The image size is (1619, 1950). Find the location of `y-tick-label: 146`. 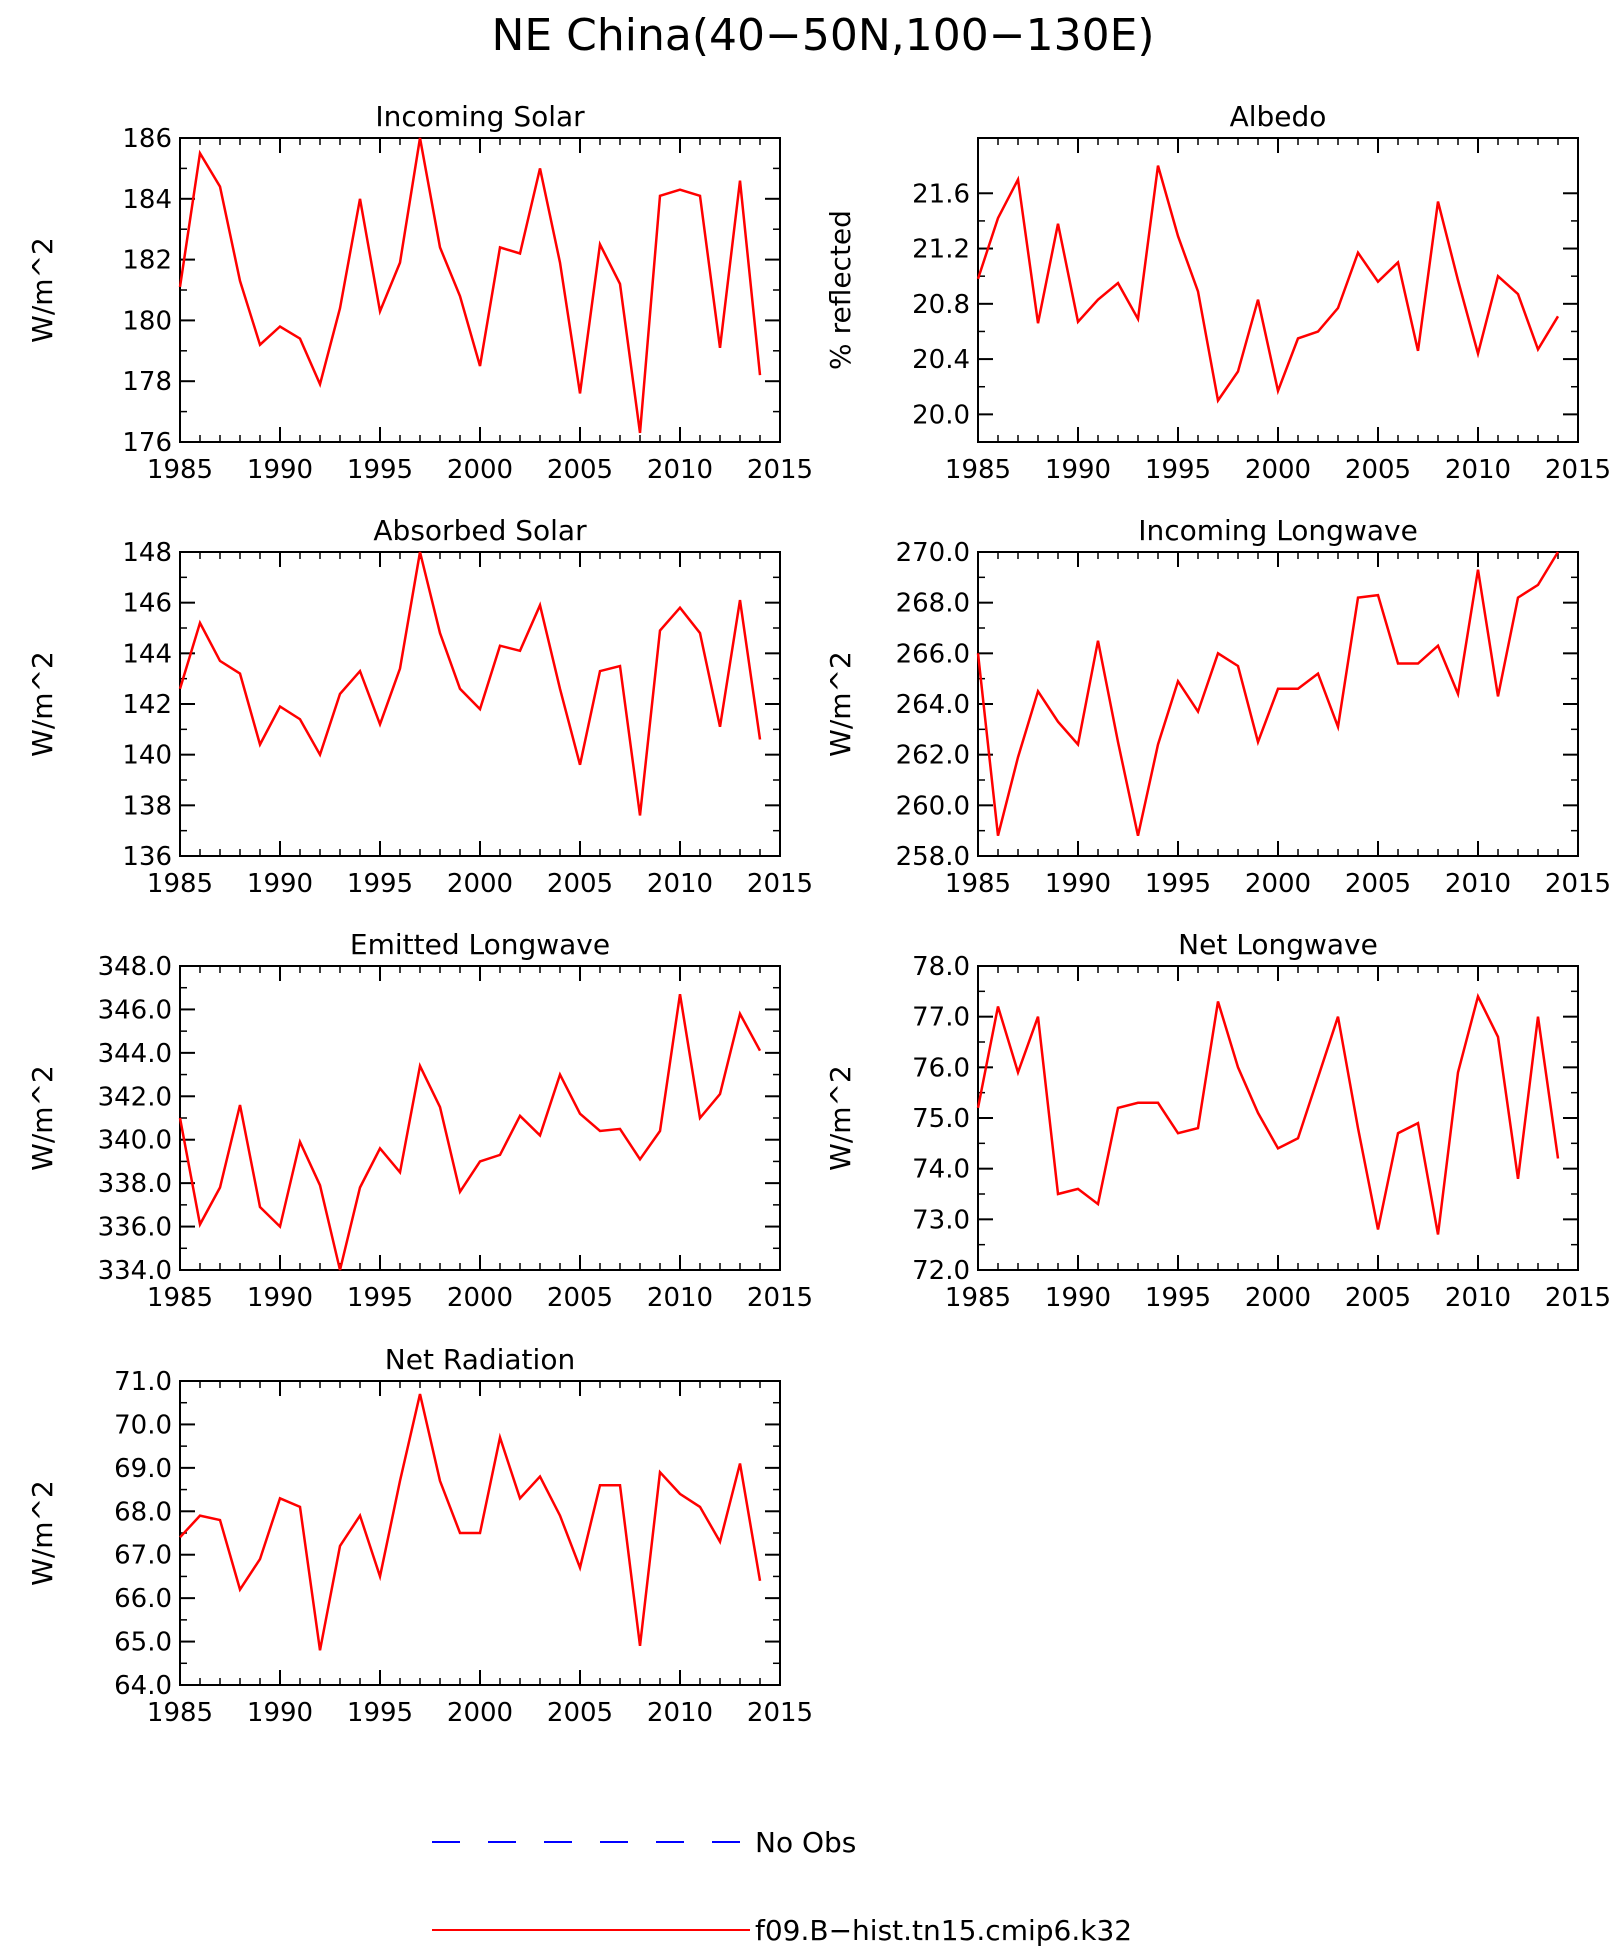

y-tick-label: 146 is located at coordinates (147, 604).